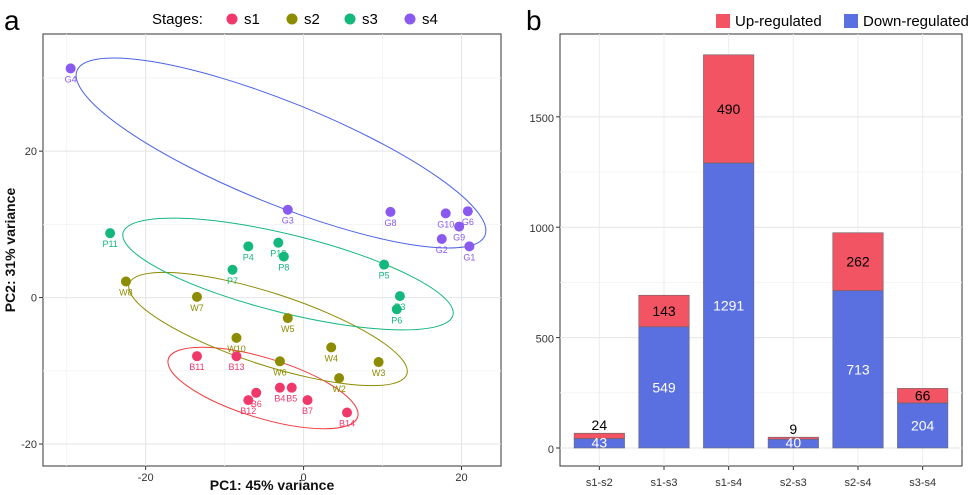 The height and width of the screenshot is (495, 969). What do you see at coordinates (287, 209) in the screenshot?
I see `point-G3` at bounding box center [287, 209].